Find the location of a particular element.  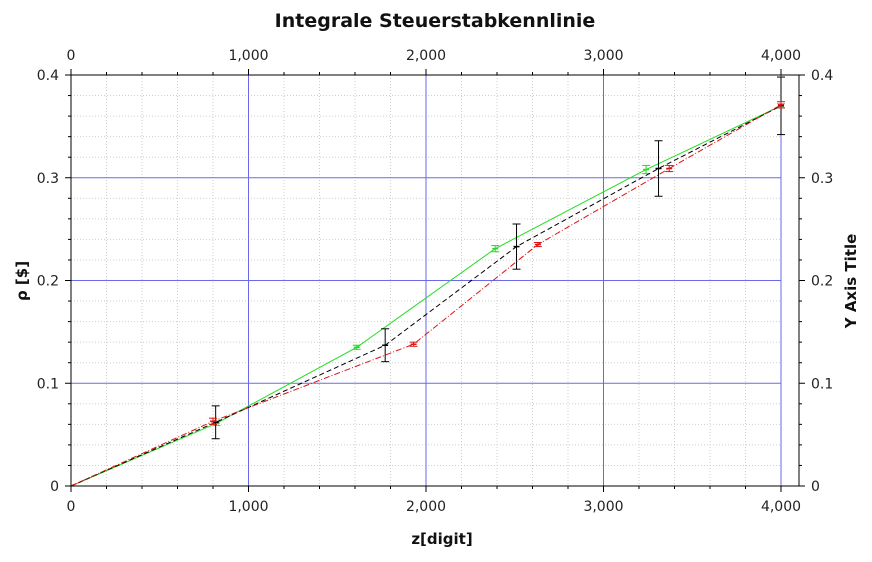

y2-tick-label: 0.2 is located at coordinates (822, 282).